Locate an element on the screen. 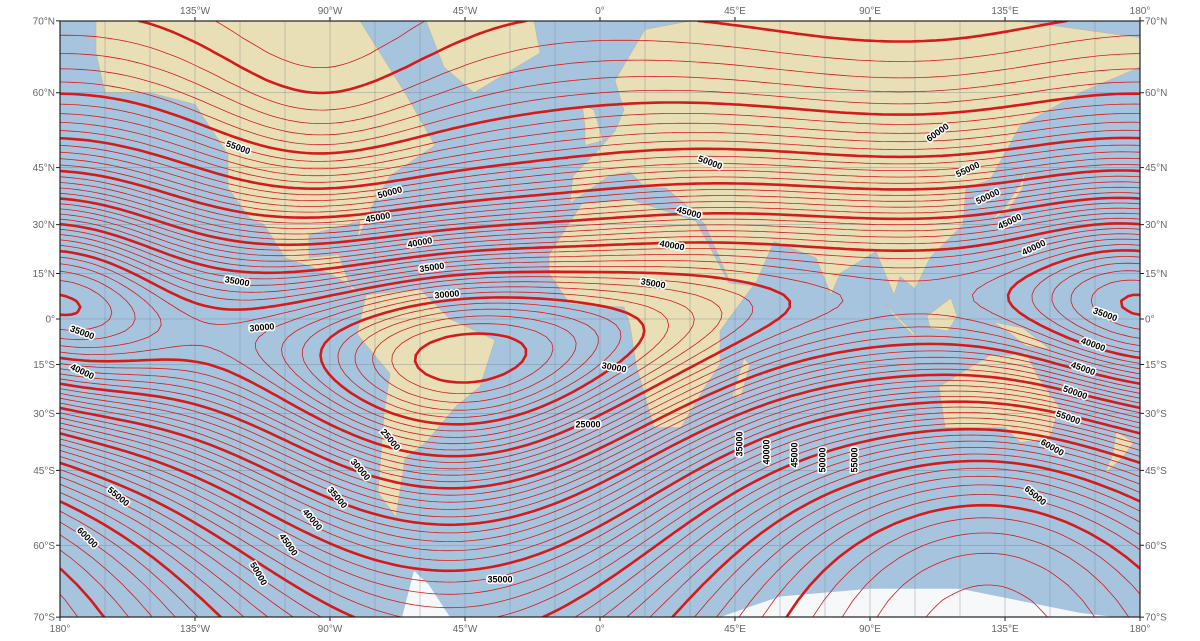 Image resolution: width=1200 pixels, height=641 pixels. lat-label-right: 60°N is located at coordinates (1156, 93).